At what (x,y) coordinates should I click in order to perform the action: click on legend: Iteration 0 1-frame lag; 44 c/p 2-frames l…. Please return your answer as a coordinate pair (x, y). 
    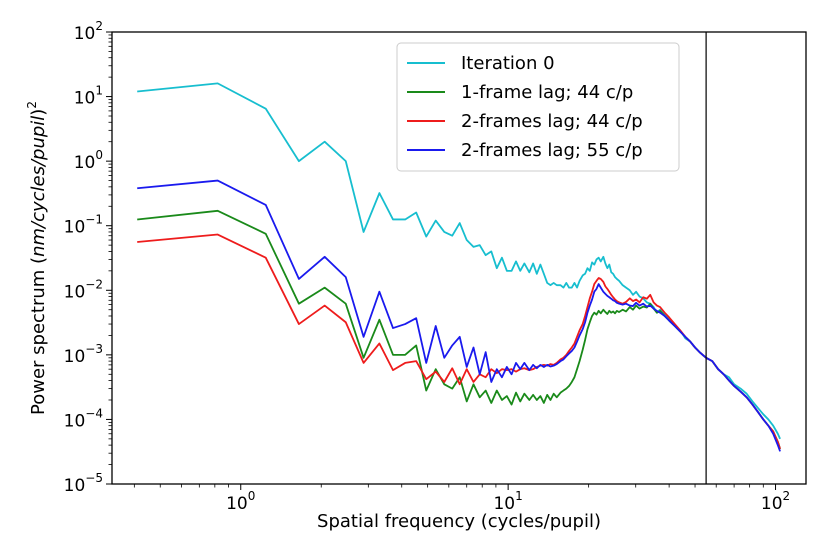
    Looking at the image, I should click on (538, 107).